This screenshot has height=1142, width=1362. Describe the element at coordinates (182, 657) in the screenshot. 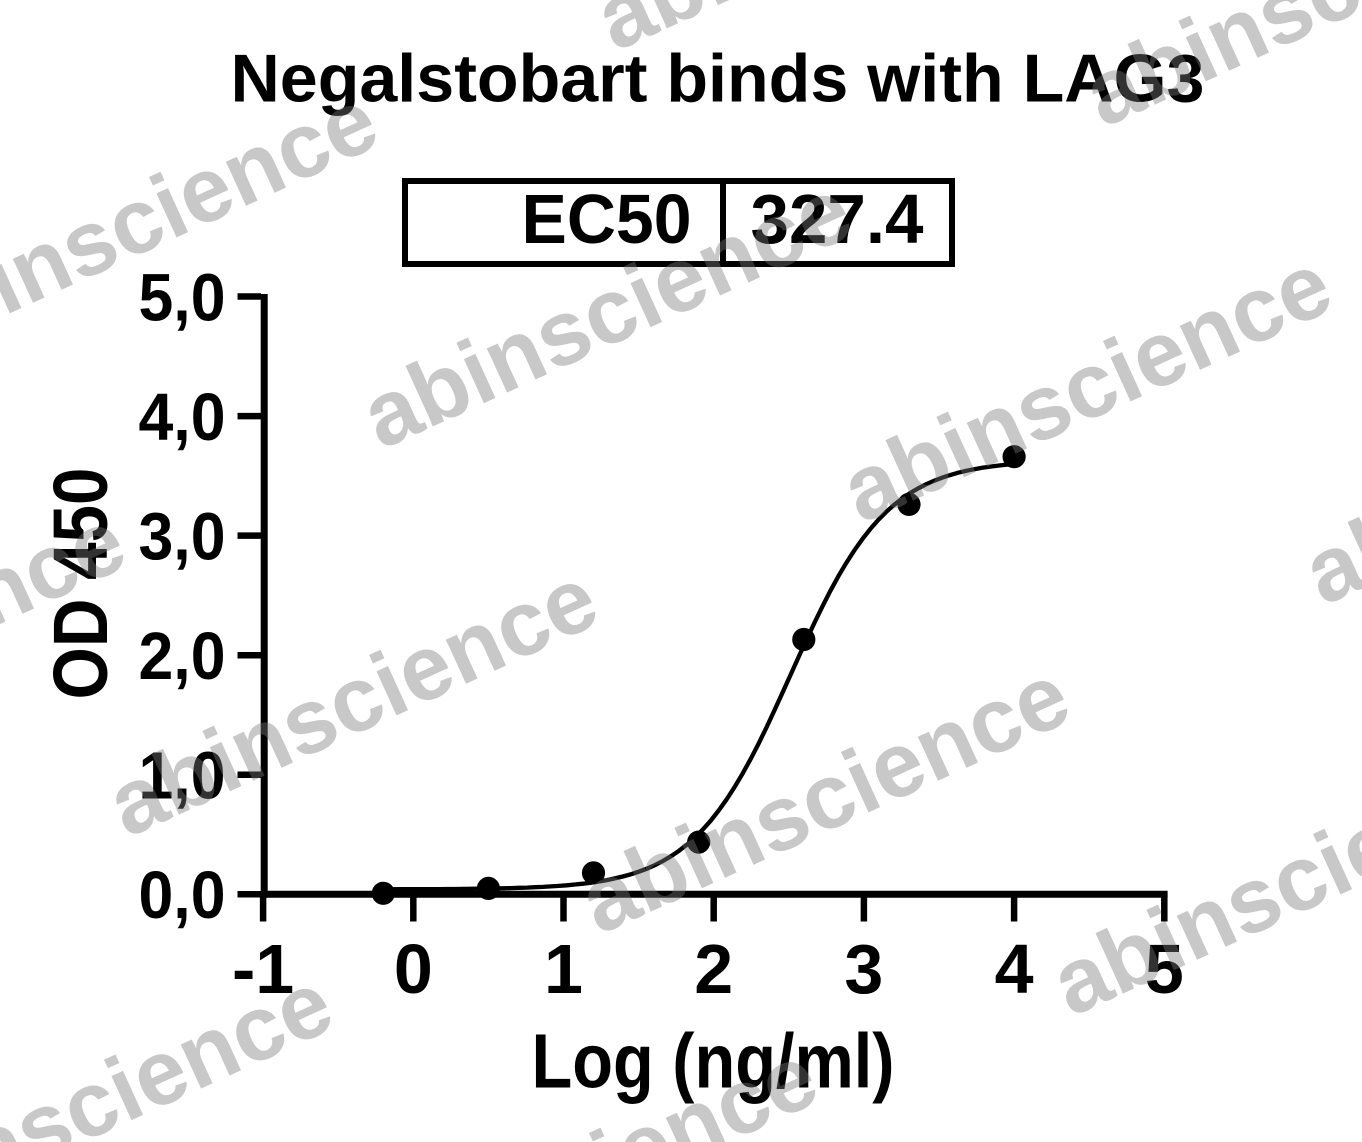

I see `svg-text: 2,0` at that location.